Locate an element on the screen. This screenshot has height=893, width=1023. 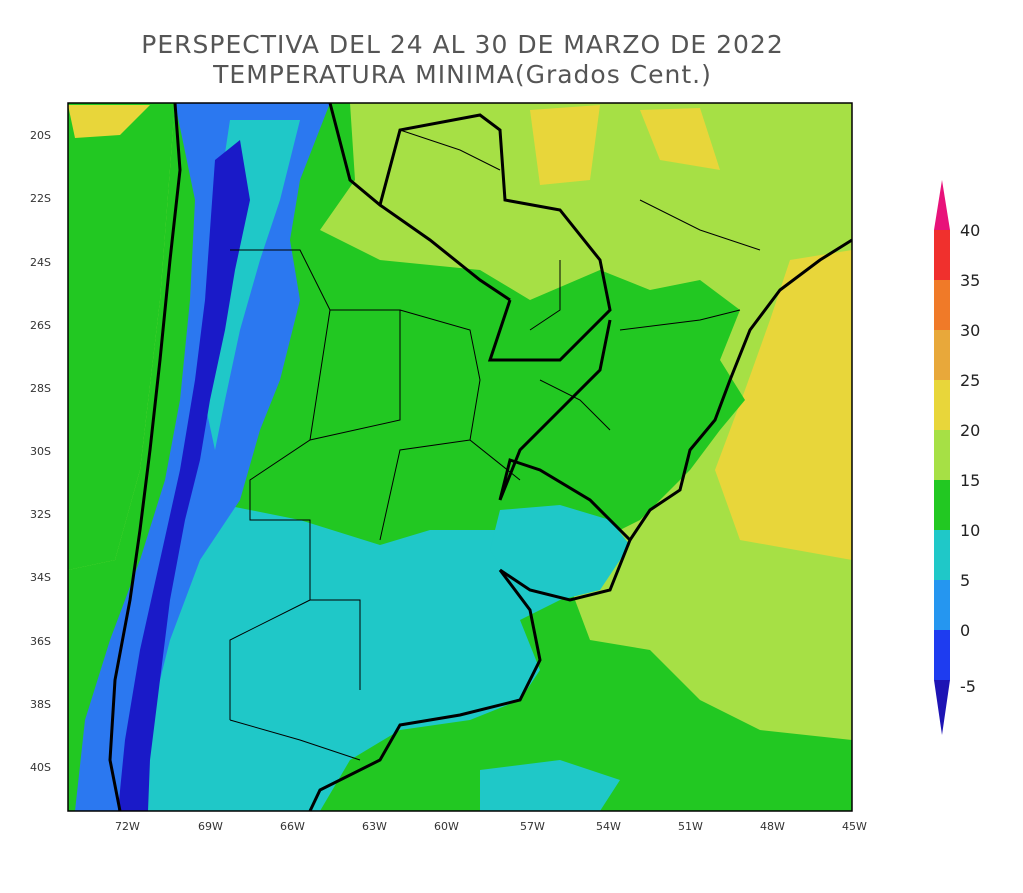
border-brazil-uruguay is located at coordinates (565, 460).